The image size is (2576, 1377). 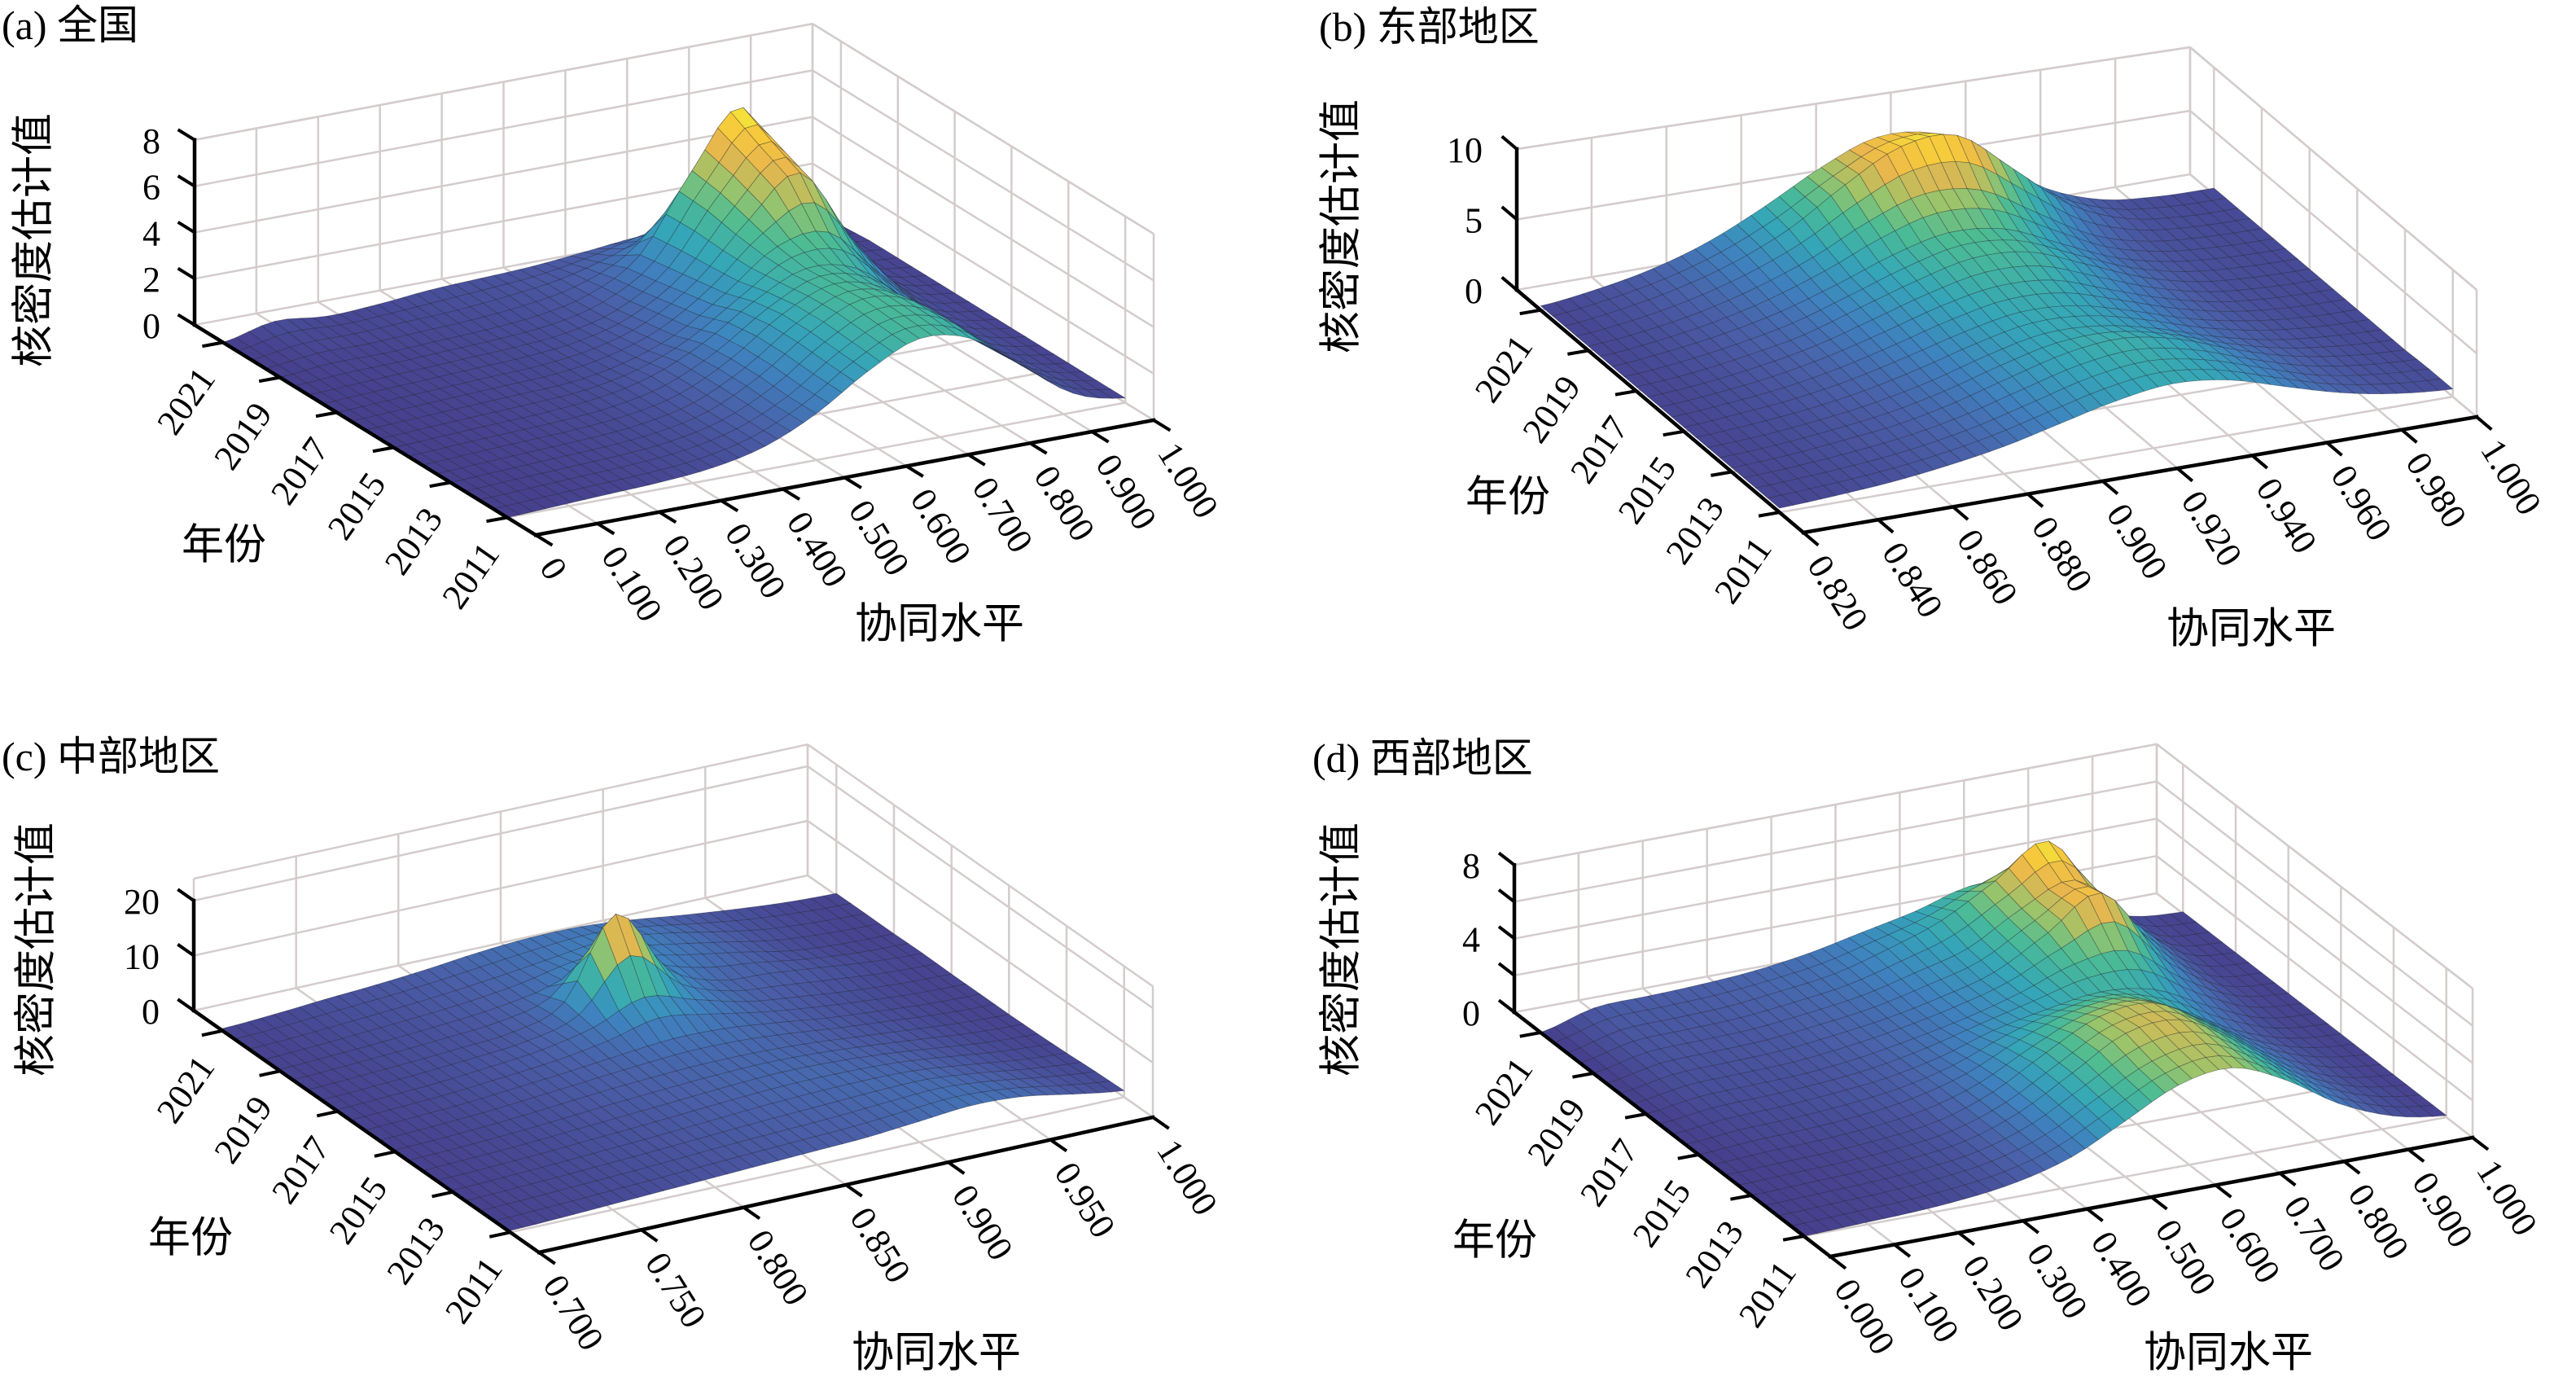 I want to click on year-tick, so click(x=1769, y=514).